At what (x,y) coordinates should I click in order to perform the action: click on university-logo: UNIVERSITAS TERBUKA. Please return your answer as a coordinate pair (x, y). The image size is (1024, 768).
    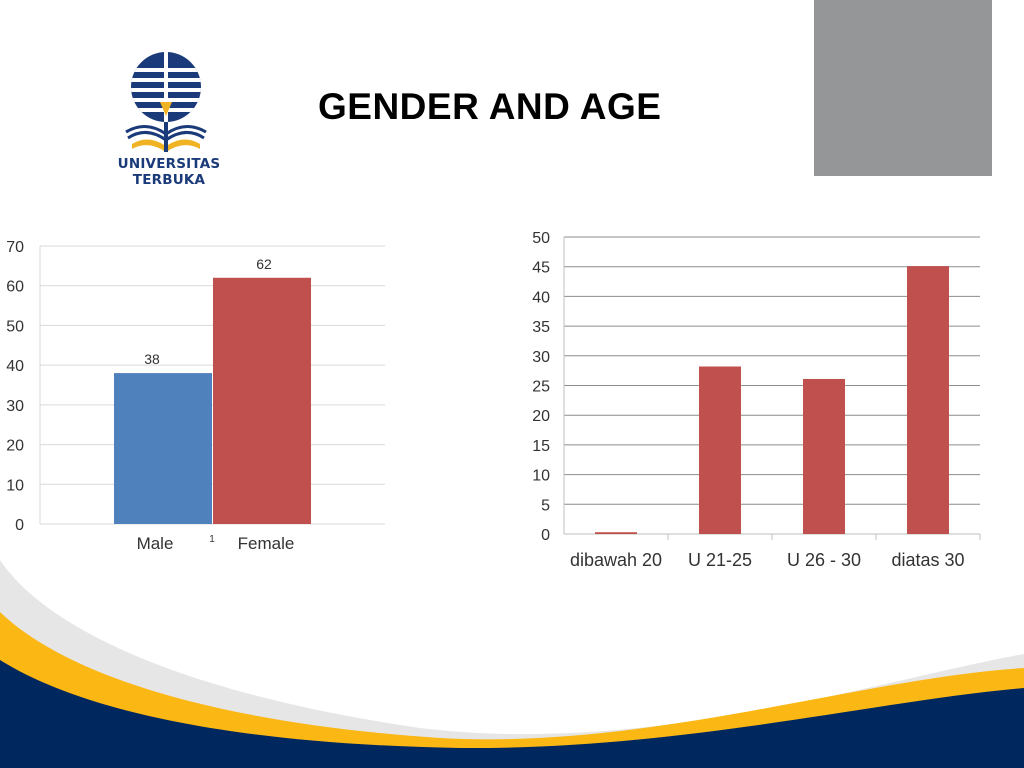
    Looking at the image, I should click on (169, 120).